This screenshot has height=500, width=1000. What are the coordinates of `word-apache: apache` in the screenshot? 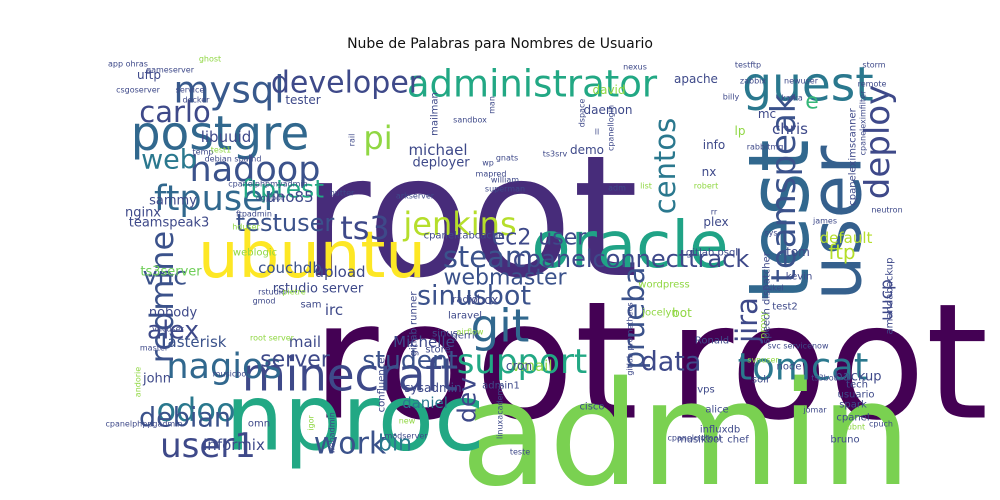 It's located at (696, 79).